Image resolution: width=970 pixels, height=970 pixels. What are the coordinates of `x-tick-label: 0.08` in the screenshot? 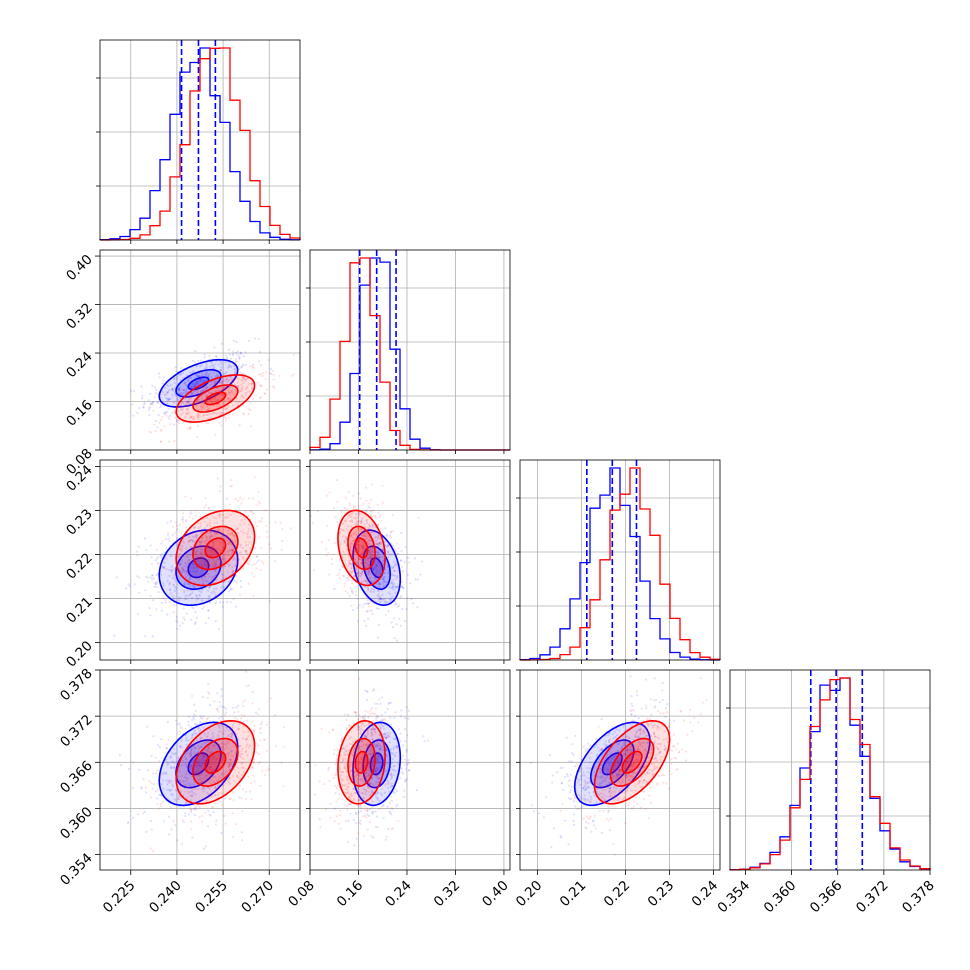 It's located at (301, 894).